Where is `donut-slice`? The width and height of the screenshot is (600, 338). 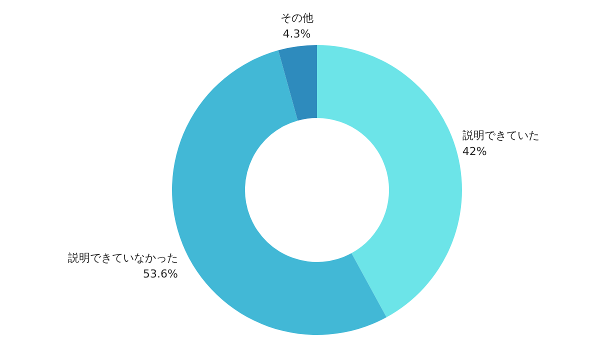
donut-slice is located at coordinates (297, 83).